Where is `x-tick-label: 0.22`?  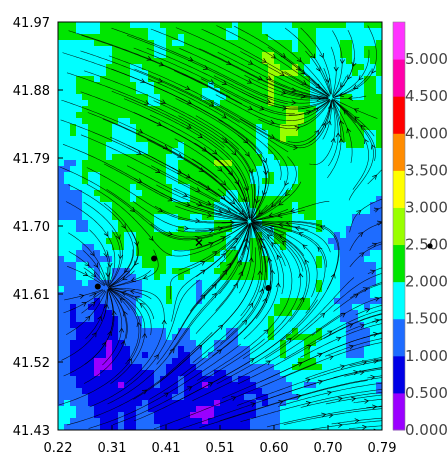
x-tick-label: 0.22 is located at coordinates (58, 448).